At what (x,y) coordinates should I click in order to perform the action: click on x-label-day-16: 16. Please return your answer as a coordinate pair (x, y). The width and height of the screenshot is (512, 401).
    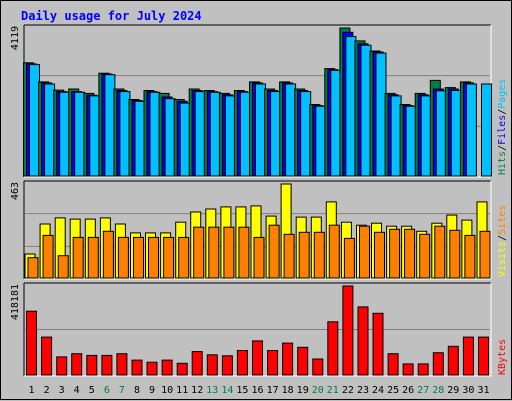
    Looking at the image, I should click on (257, 390).